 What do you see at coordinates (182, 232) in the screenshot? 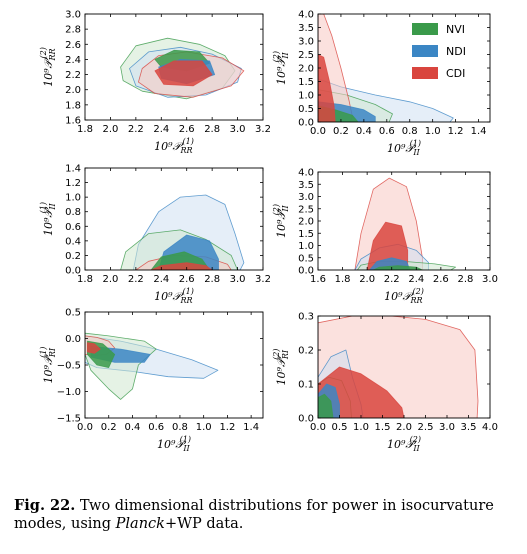
I see `contours-p3` at bounding box center [182, 232].